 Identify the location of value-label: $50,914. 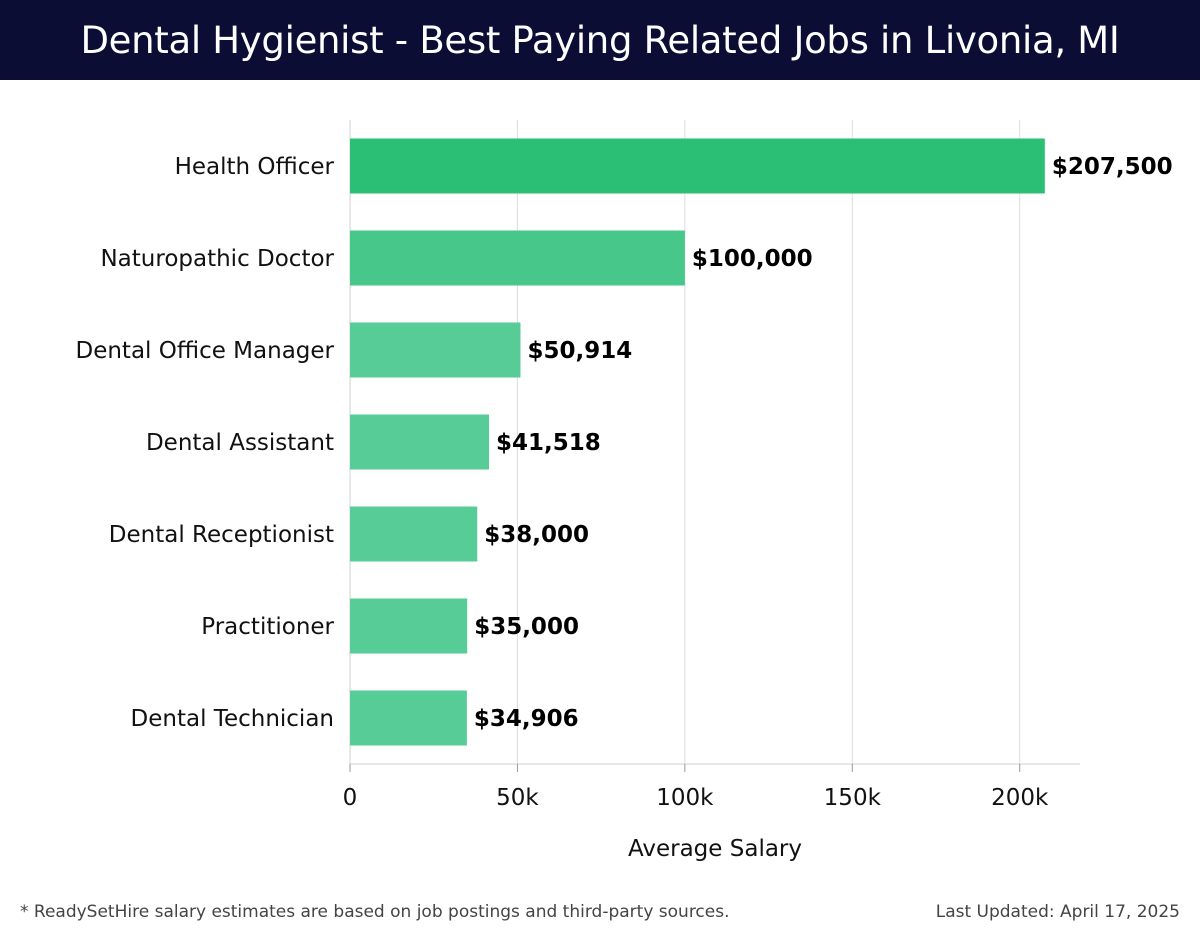
(579, 351).